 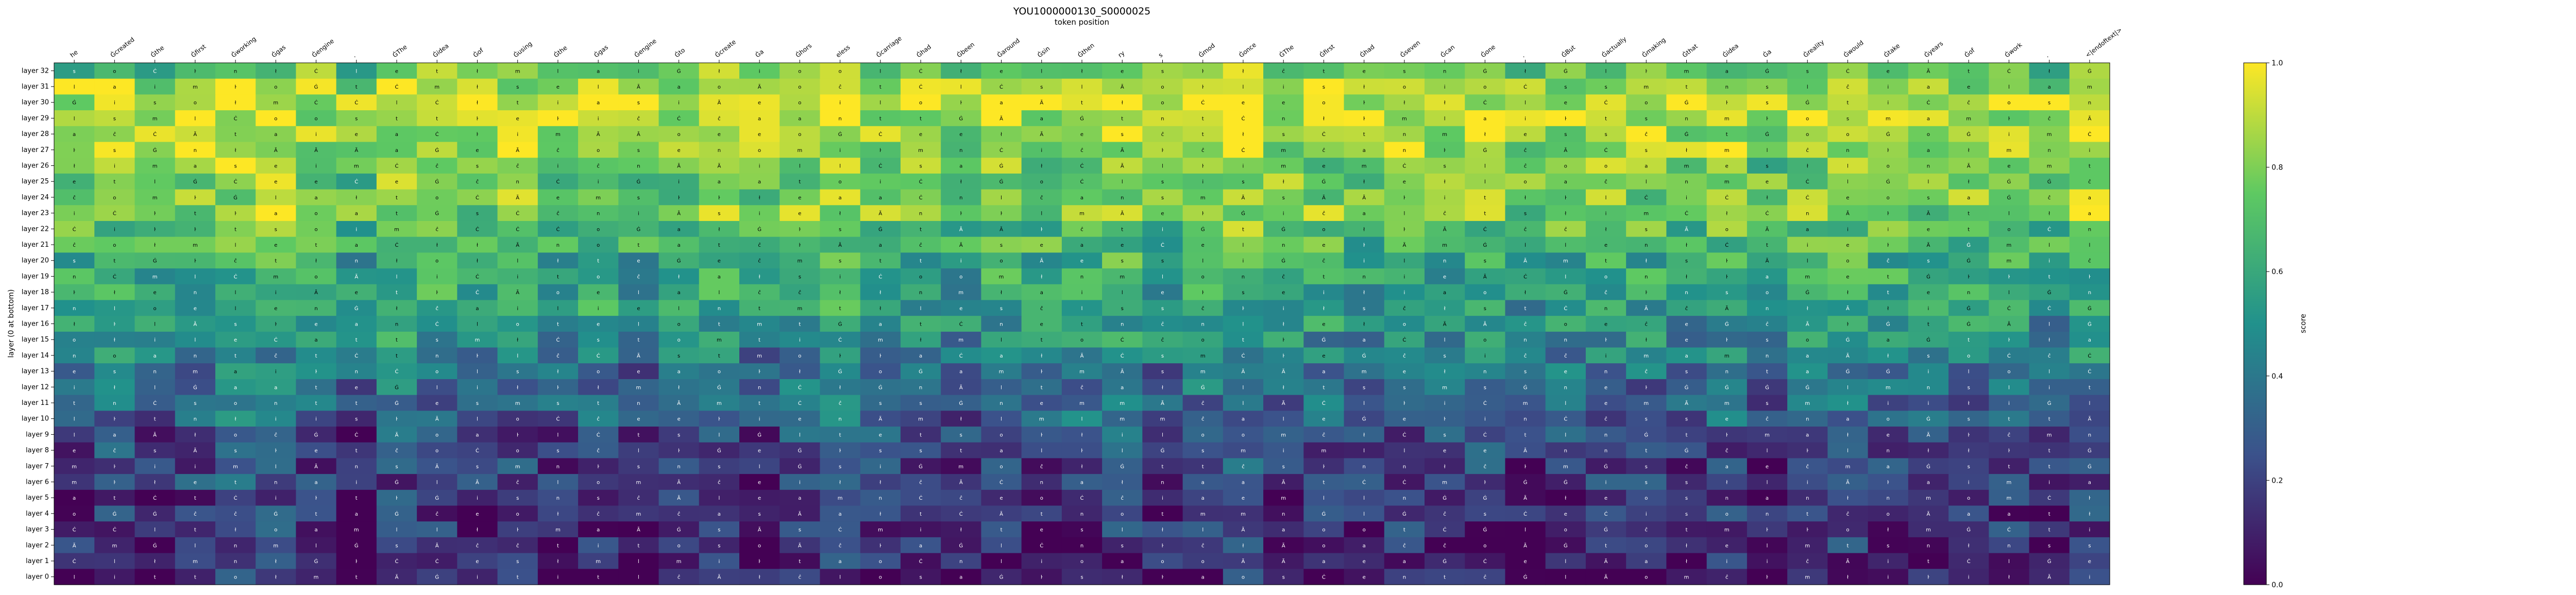 What do you see at coordinates (1160, 55) in the screenshot?
I see `x-tick-label: s` at bounding box center [1160, 55].